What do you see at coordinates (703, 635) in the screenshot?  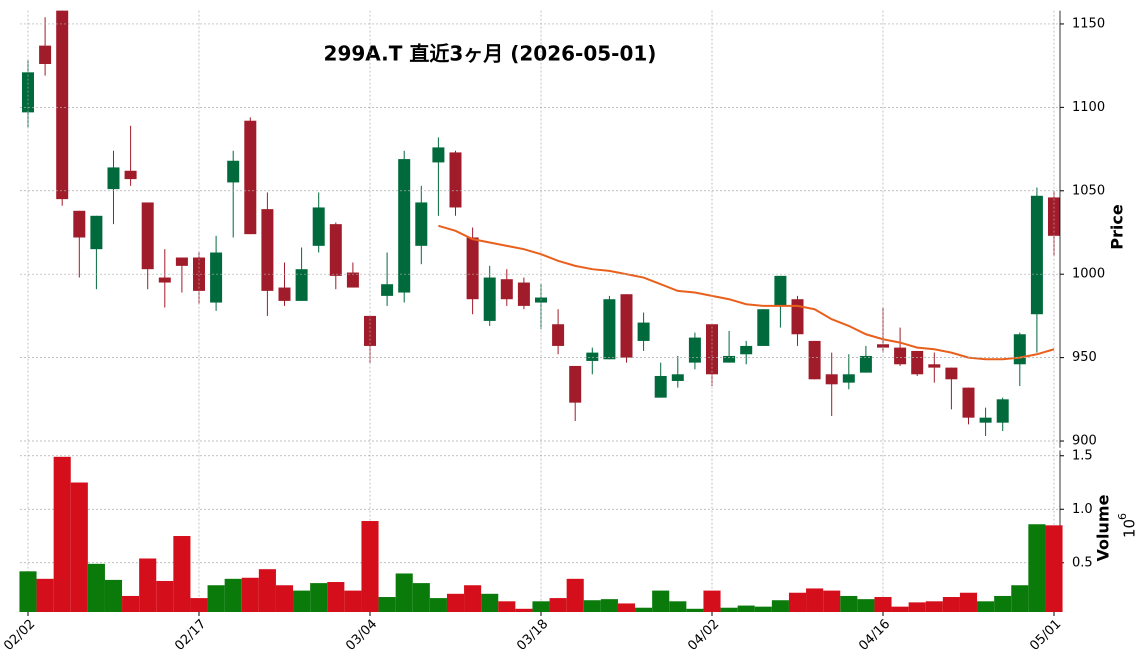 I see `x-tick-label: 04/02` at bounding box center [703, 635].